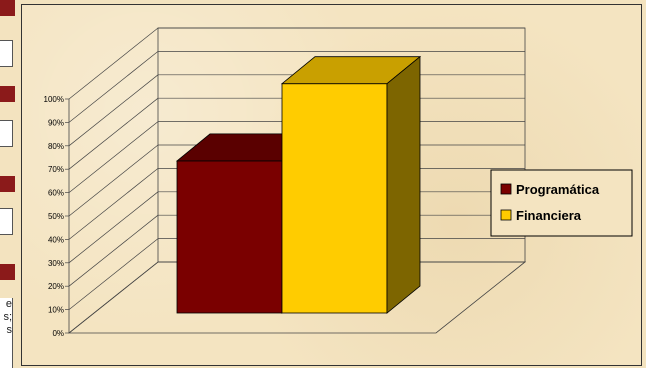 This screenshot has width=646, height=368. Describe the element at coordinates (56, 310) in the screenshot. I see `y-tick-label: 10%` at that location.